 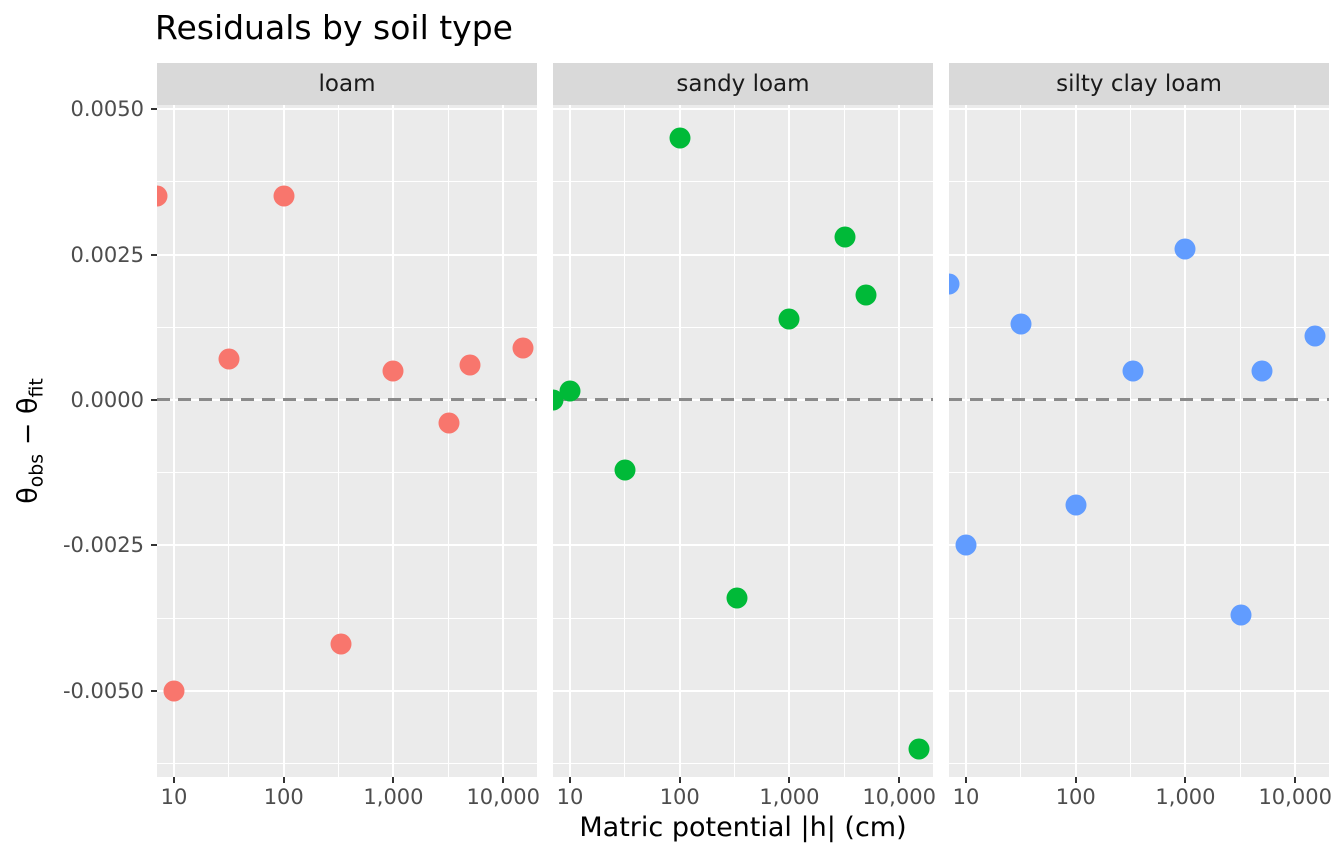 I want to click on theta-obs-subscript: obs, so click(x=36, y=470).